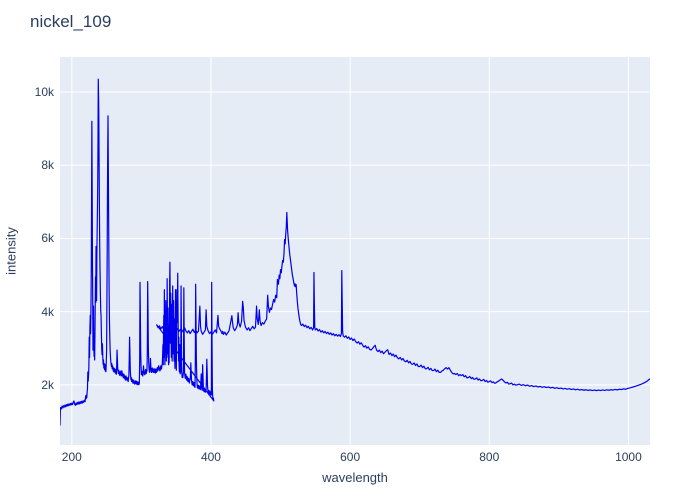 The height and width of the screenshot is (500, 700). Describe the element at coordinates (489, 457) in the screenshot. I see `x-tick-label: 800` at that location.